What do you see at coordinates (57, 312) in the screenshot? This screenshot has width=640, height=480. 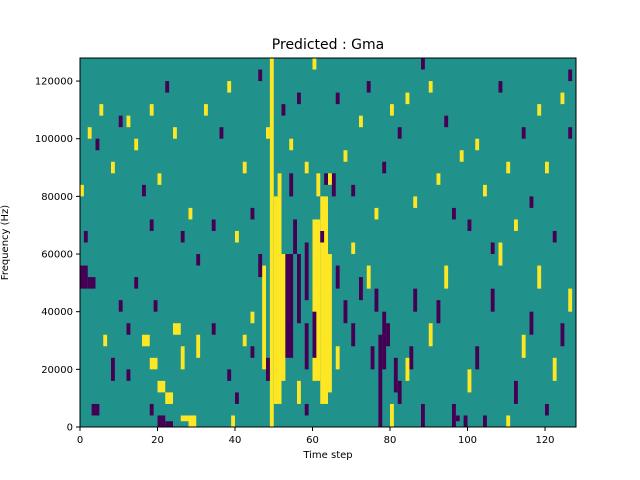 I see `y-tick-label: 40000` at bounding box center [57, 312].